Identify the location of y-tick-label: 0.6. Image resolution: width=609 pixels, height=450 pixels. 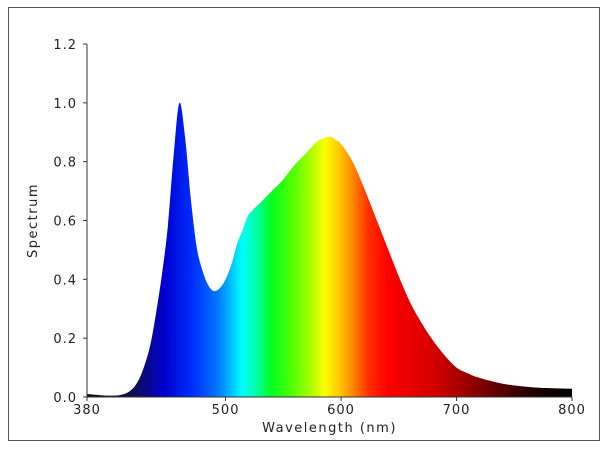
(65, 222).